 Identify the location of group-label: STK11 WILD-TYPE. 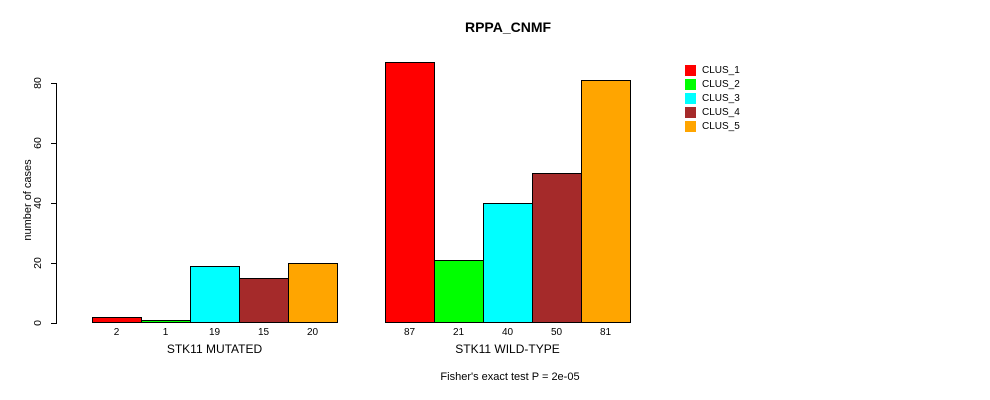
(507, 349).